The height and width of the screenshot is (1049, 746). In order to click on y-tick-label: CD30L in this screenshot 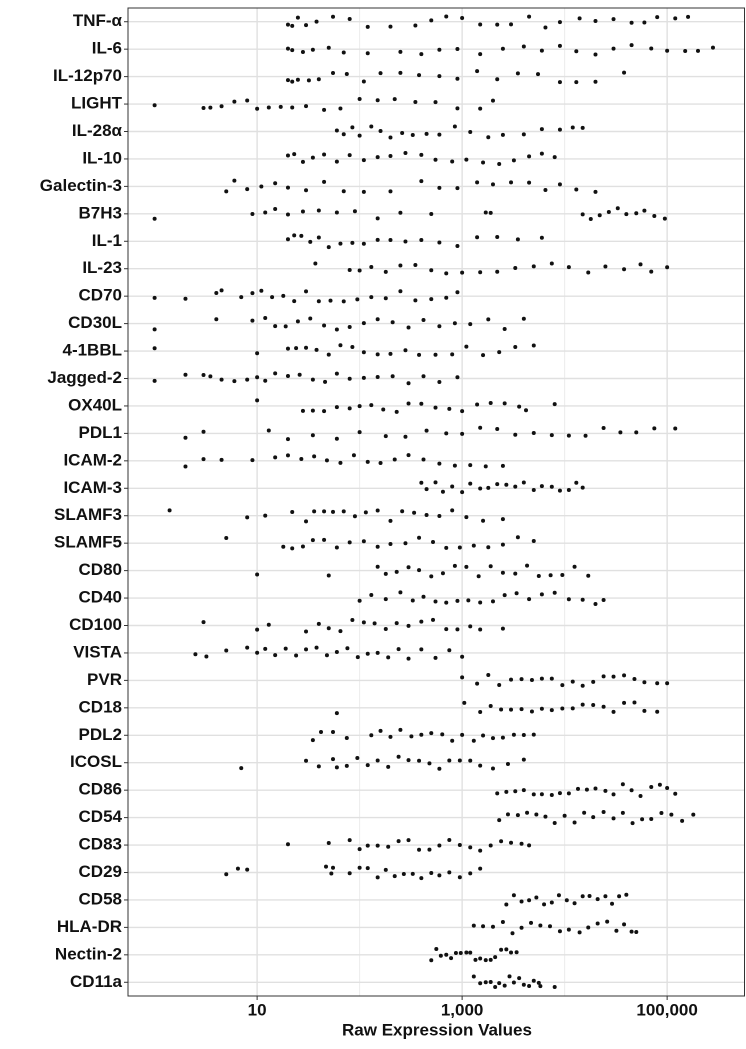, I will do `click(95, 322)`.